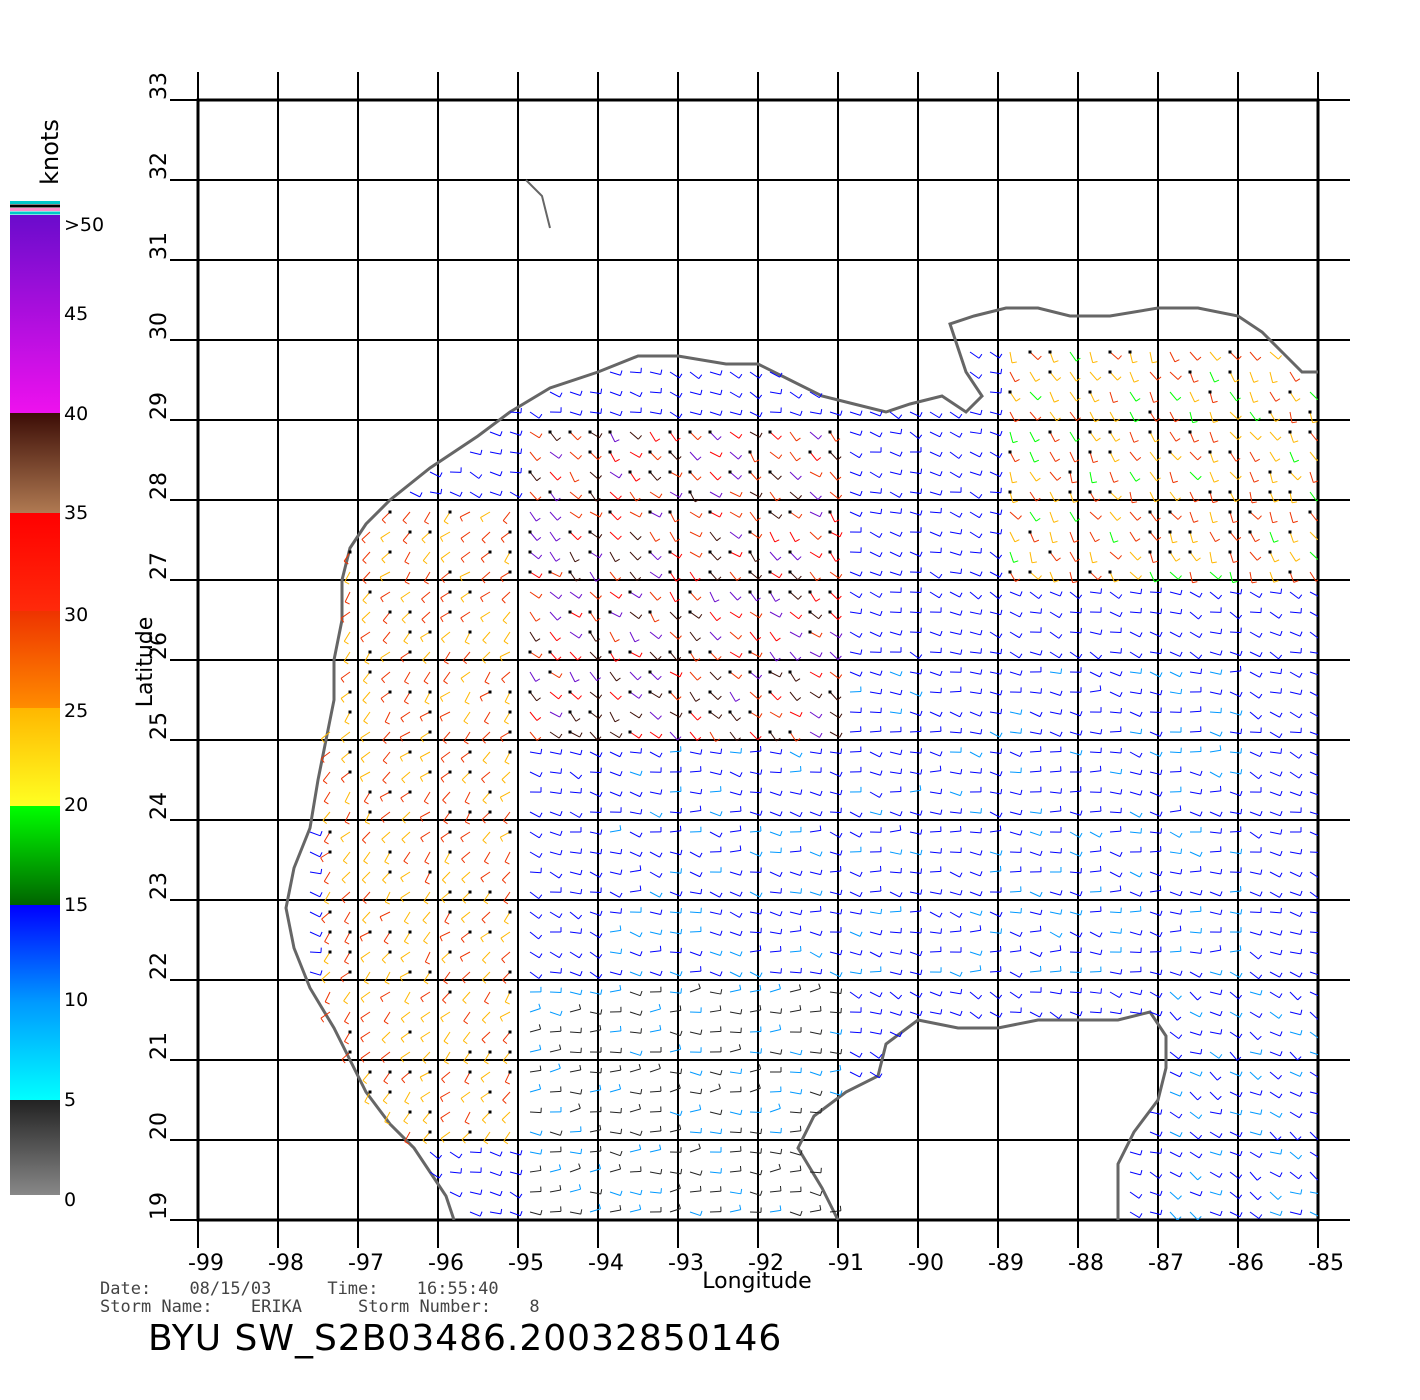 The height and width of the screenshot is (1400, 1420). What do you see at coordinates (1086, 1263) in the screenshot?
I see `longitude-tick-label: -88` at bounding box center [1086, 1263].